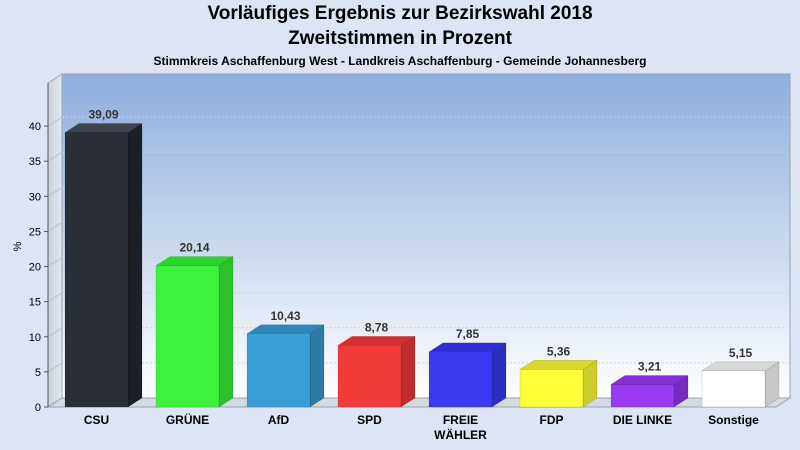 This screenshot has height=450, width=800. I want to click on bar-grüne: 20,14, so click(194, 324).